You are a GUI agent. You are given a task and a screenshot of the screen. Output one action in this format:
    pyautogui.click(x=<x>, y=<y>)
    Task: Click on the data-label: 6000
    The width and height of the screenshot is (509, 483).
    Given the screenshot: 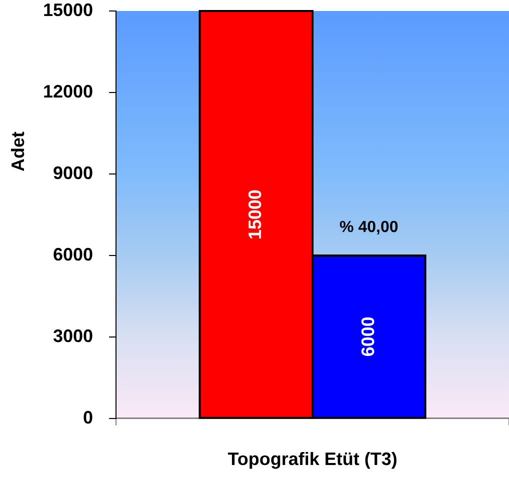 What is the action you would take?
    pyautogui.click(x=368, y=336)
    